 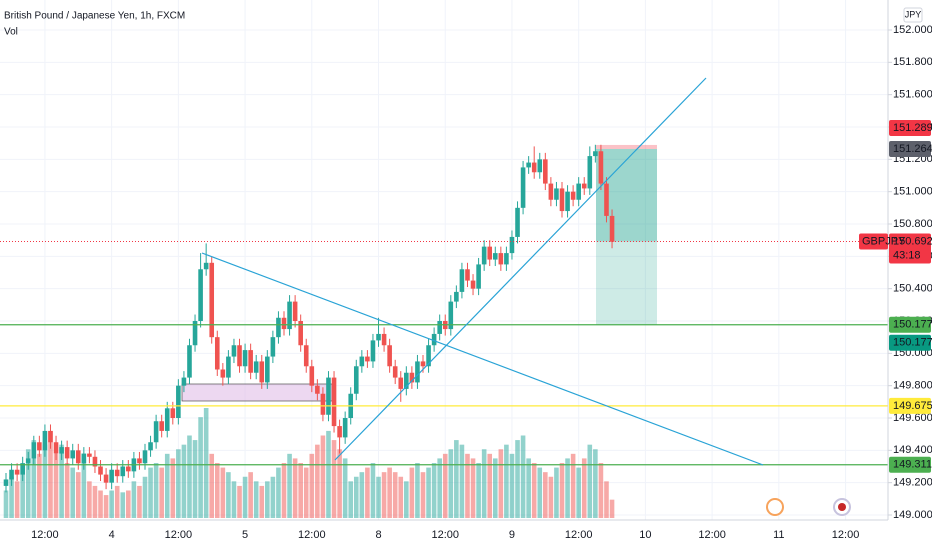 What do you see at coordinates (912, 418) in the screenshot?
I see `y-tick-label: 149.600` at bounding box center [912, 418].